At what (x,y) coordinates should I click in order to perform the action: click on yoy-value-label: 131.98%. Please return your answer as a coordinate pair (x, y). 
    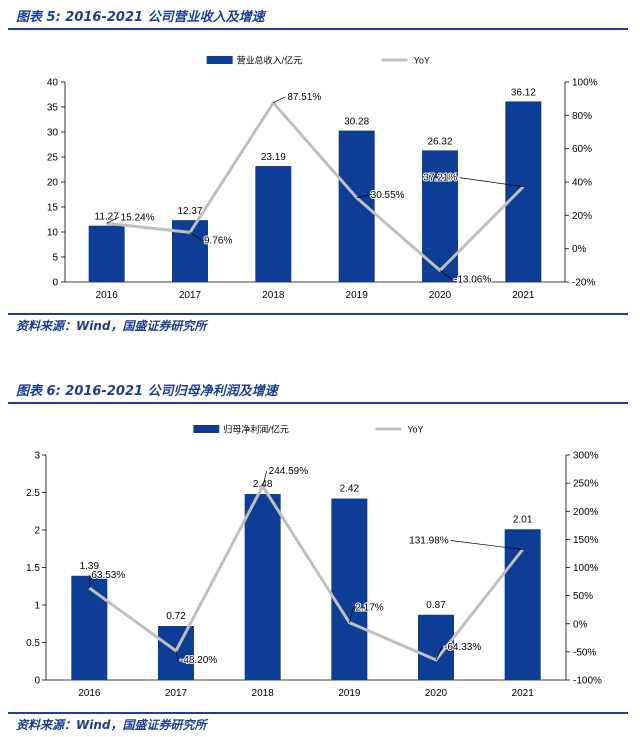
    Looking at the image, I should click on (429, 541).